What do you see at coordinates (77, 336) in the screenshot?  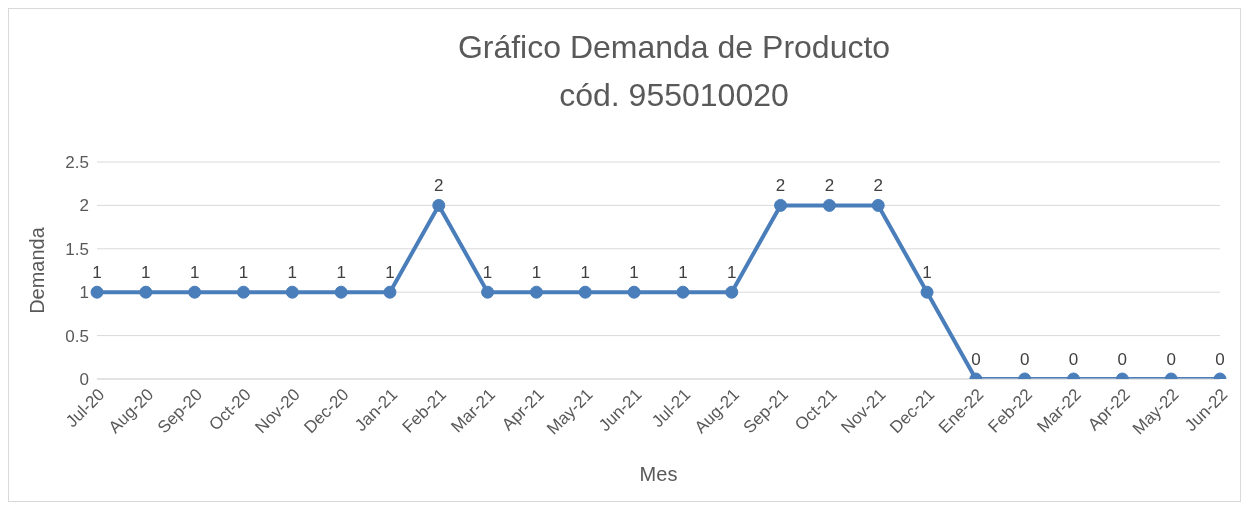 I see `y-tick-label: 0.5` at bounding box center [77, 336].